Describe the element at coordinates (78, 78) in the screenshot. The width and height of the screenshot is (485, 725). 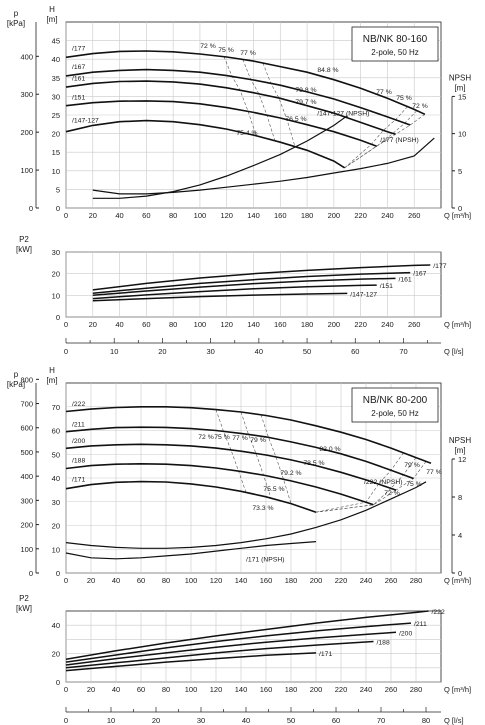
I see `head-curve-label: /161` at that location.